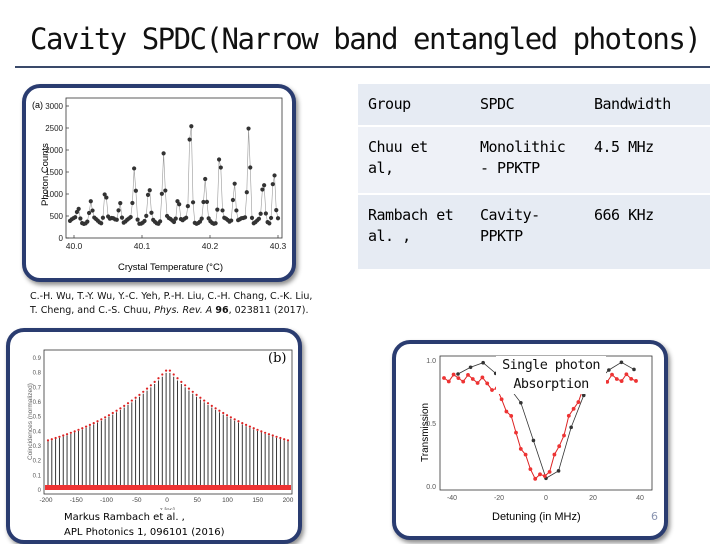  I want to click on table-header-row: Group SPDC Bandwidth, so click(534, 105).